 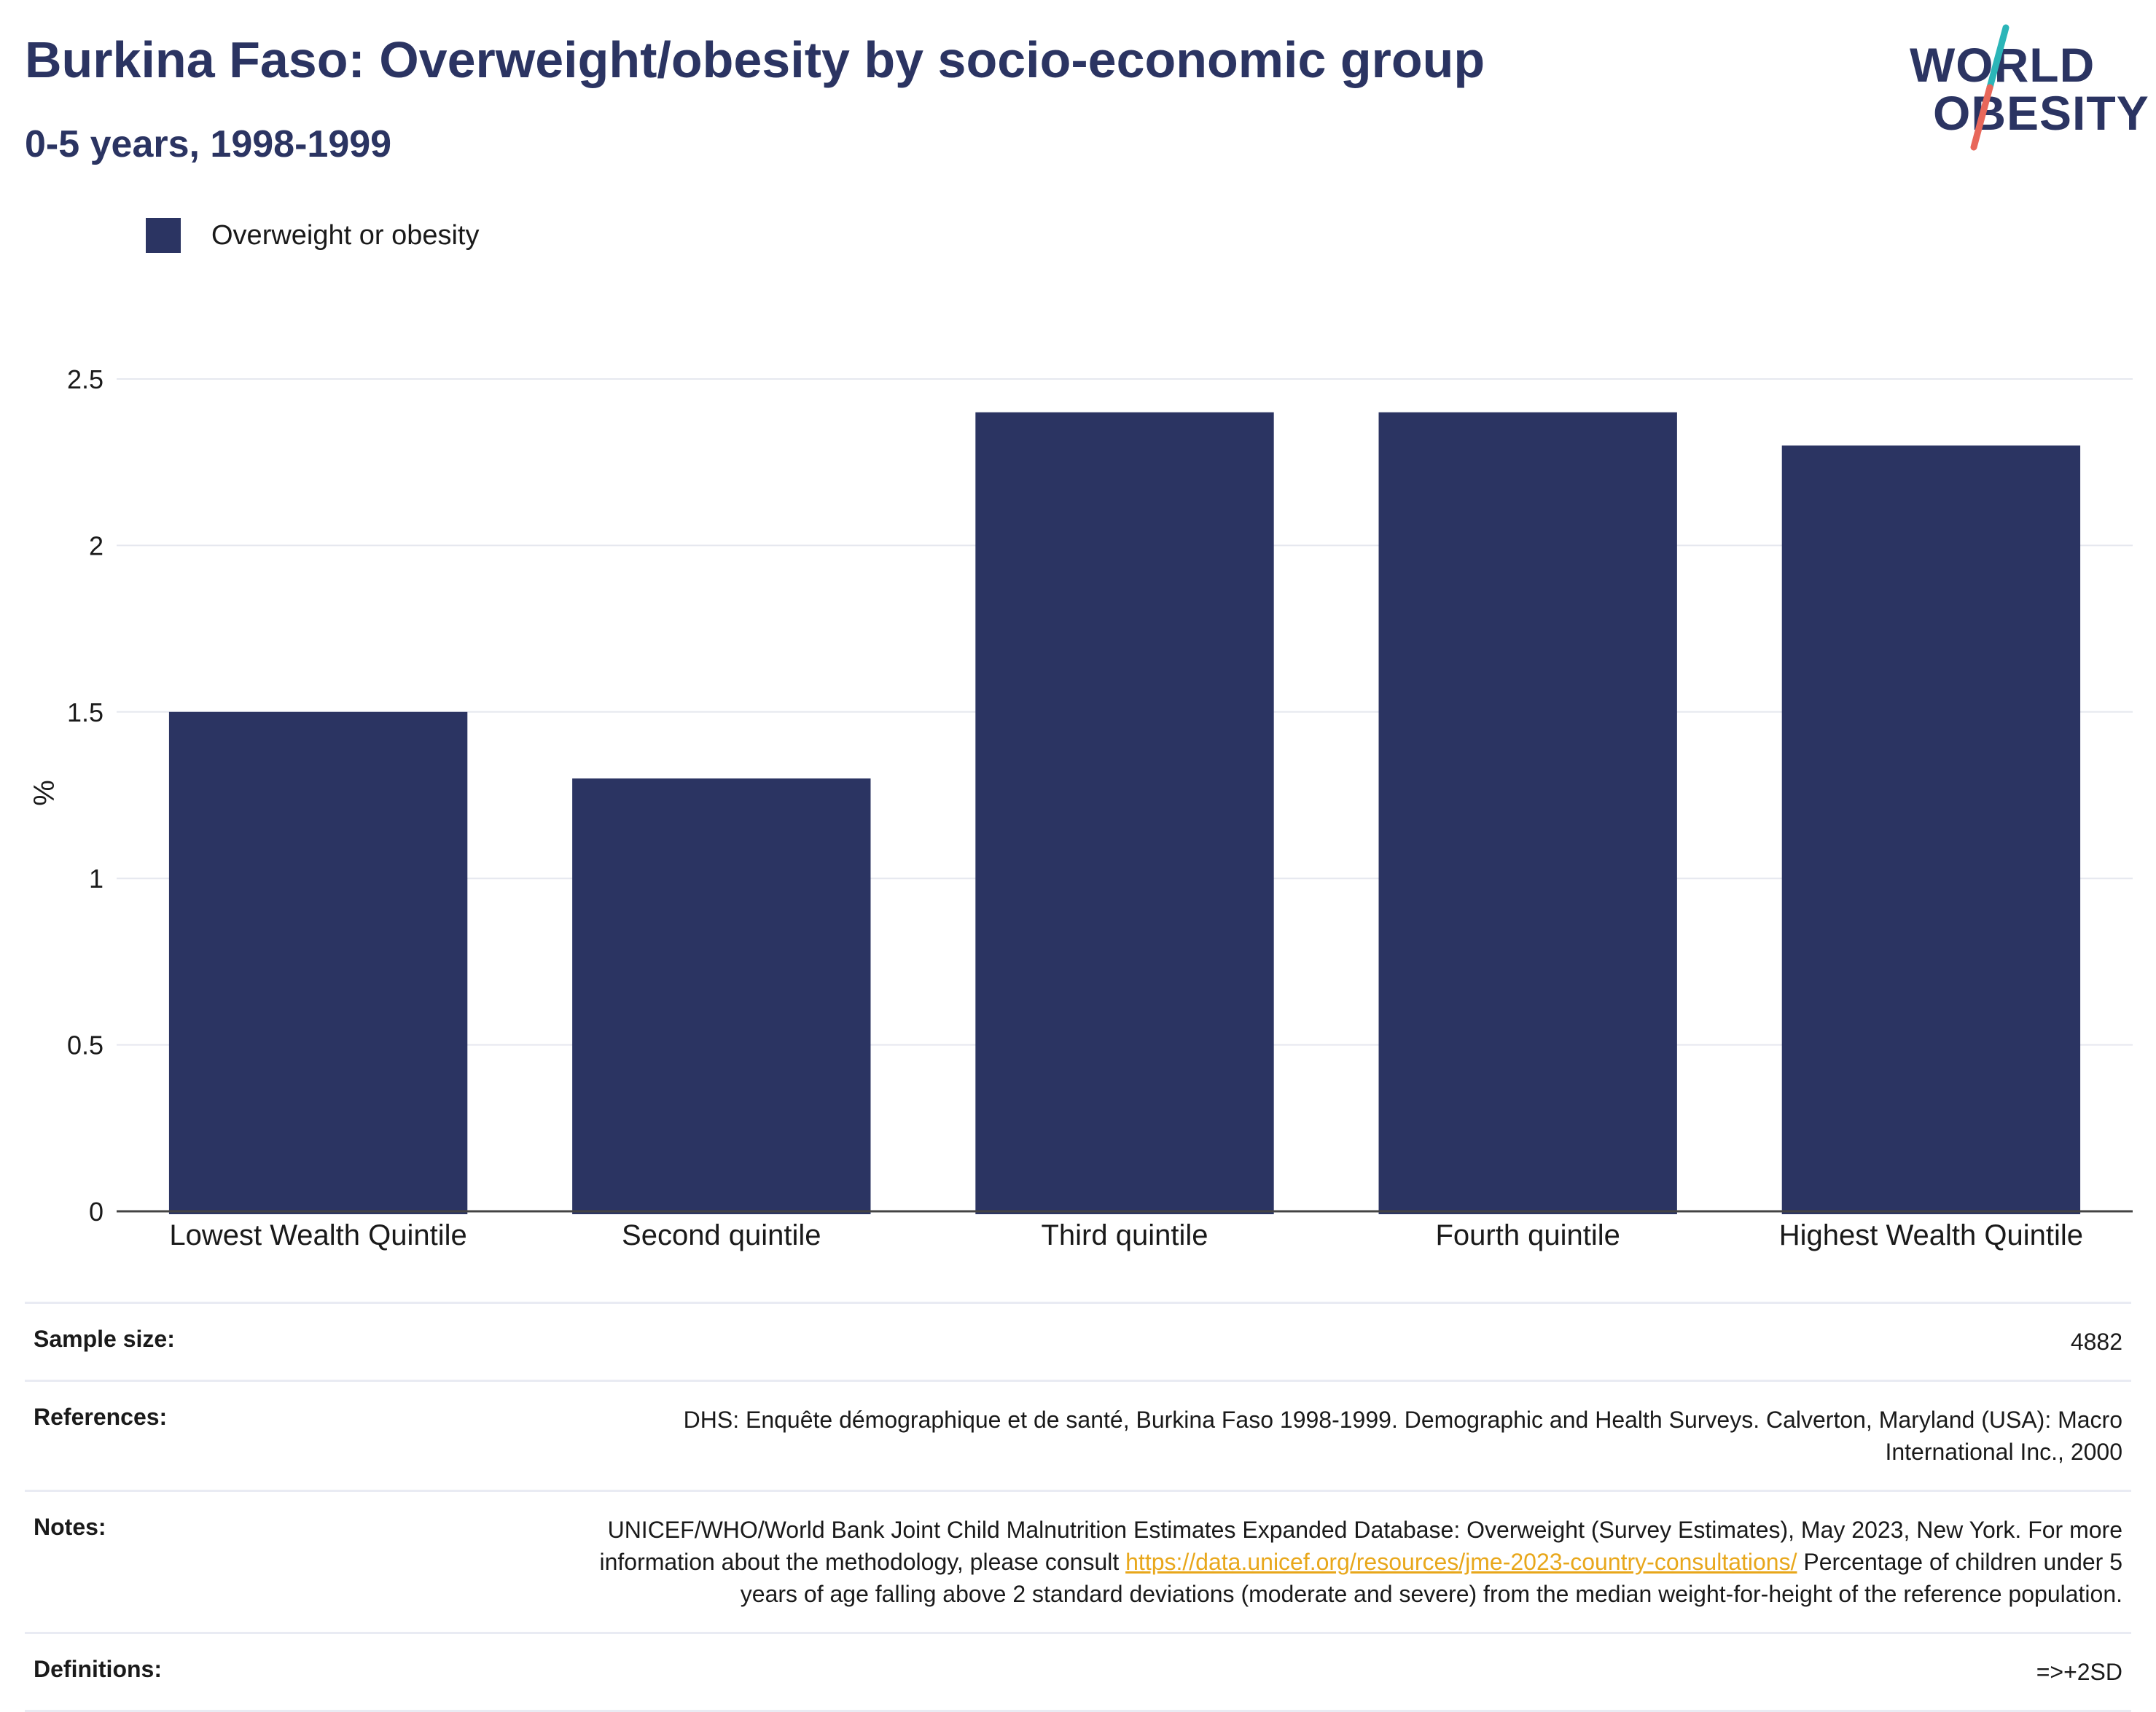 I want to click on x-tick-label: Third quintile, so click(x=1124, y=1235).